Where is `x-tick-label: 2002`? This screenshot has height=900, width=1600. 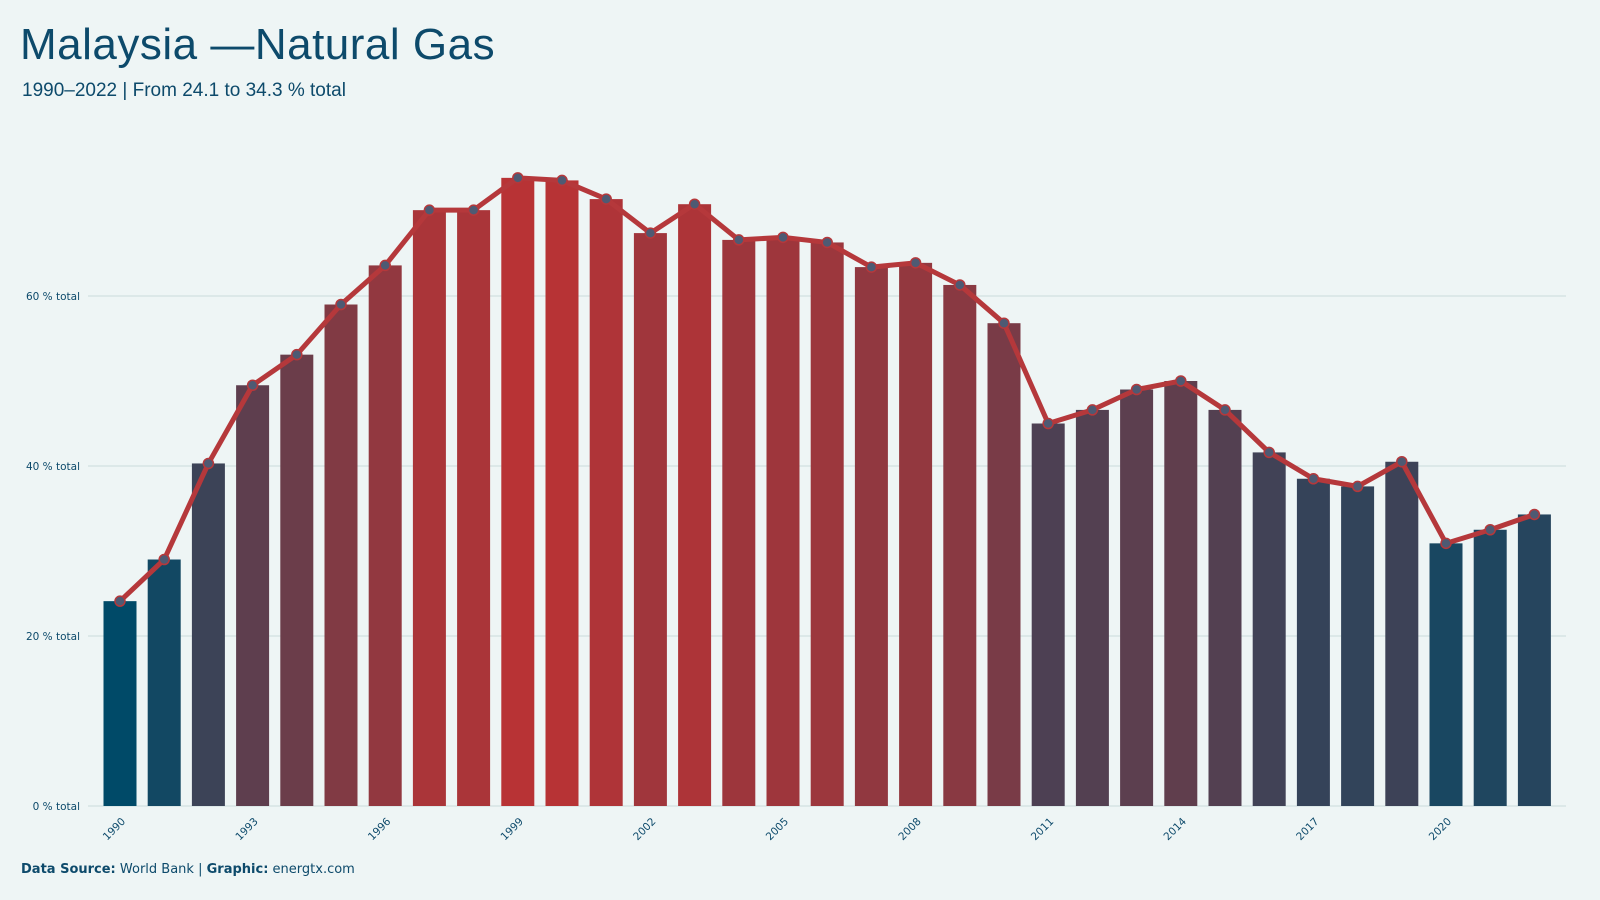
x-tick-label: 2002 is located at coordinates (644, 829).